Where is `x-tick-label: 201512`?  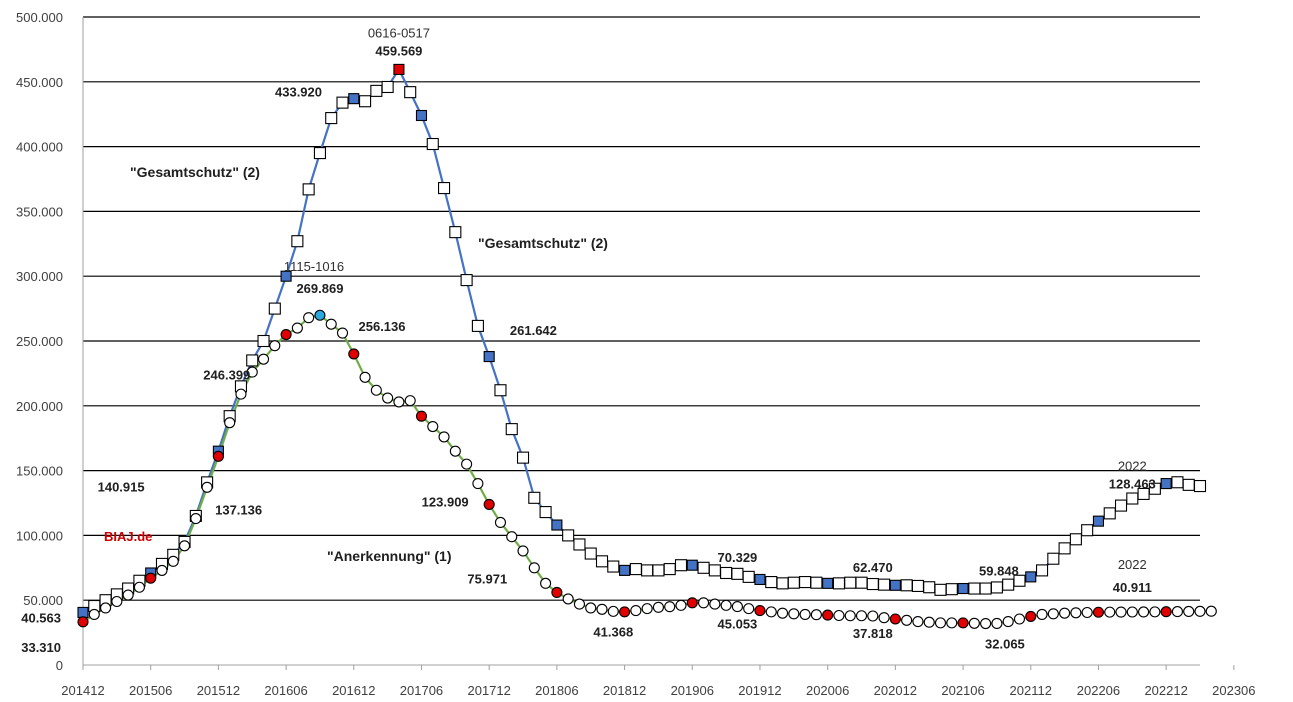 x-tick-label: 201512 is located at coordinates (218, 690).